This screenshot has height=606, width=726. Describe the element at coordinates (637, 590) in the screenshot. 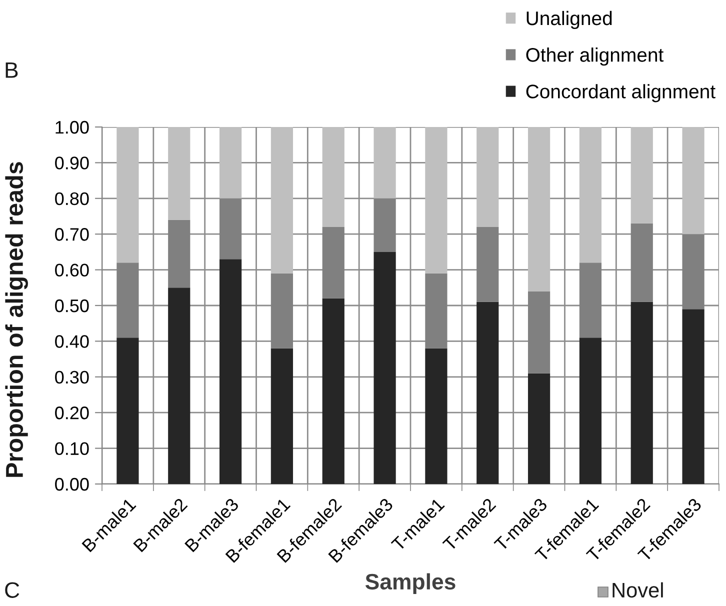

I see `text: Novel` at that location.